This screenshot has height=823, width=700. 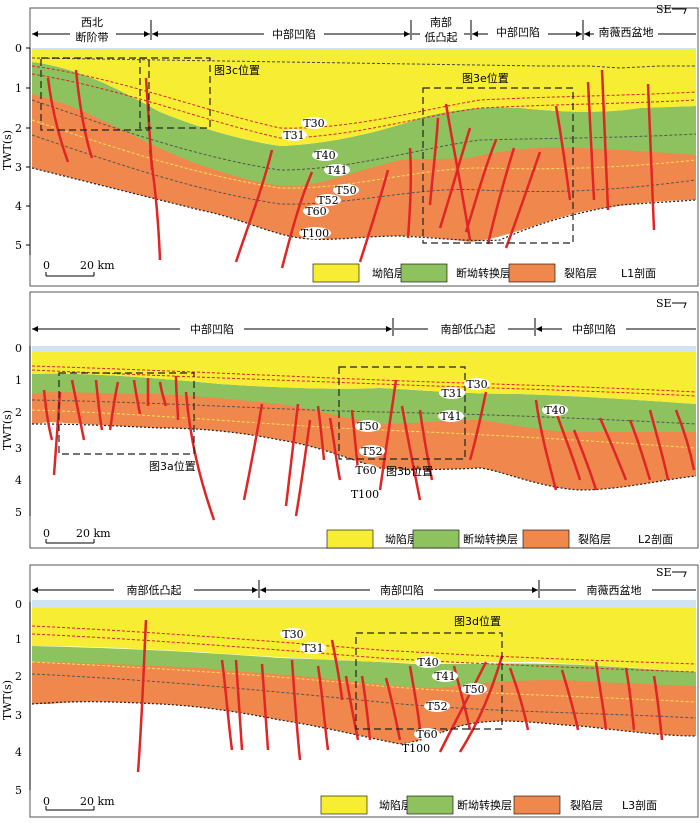 I want to click on depression-layer-l3, so click(x=364, y=640).